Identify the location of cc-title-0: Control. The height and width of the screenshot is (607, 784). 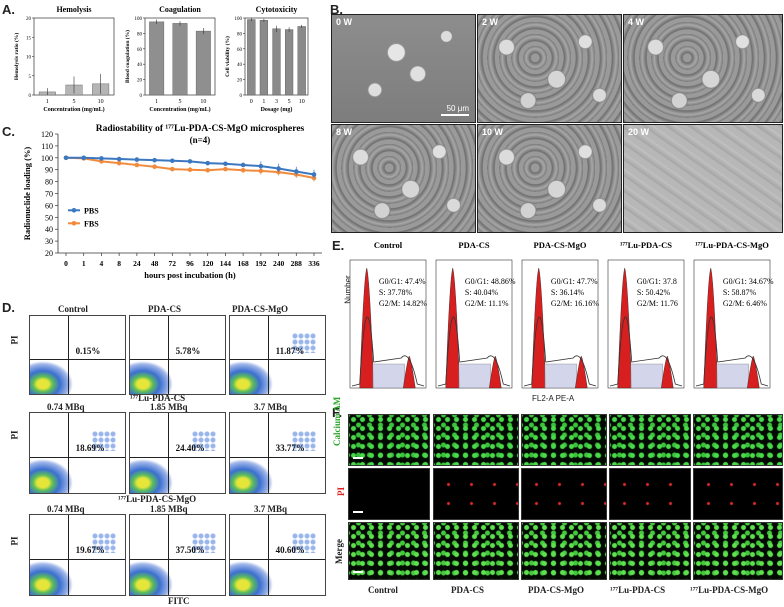
(388, 245).